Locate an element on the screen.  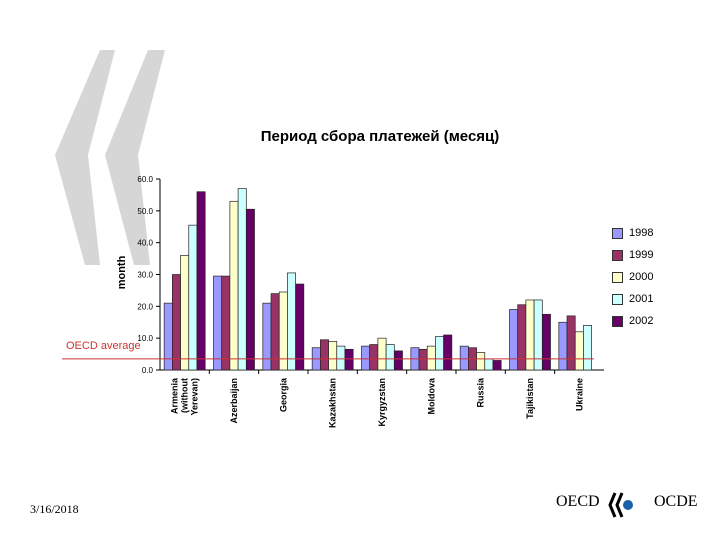
y-tick-label: 40.0 is located at coordinates (145, 243).